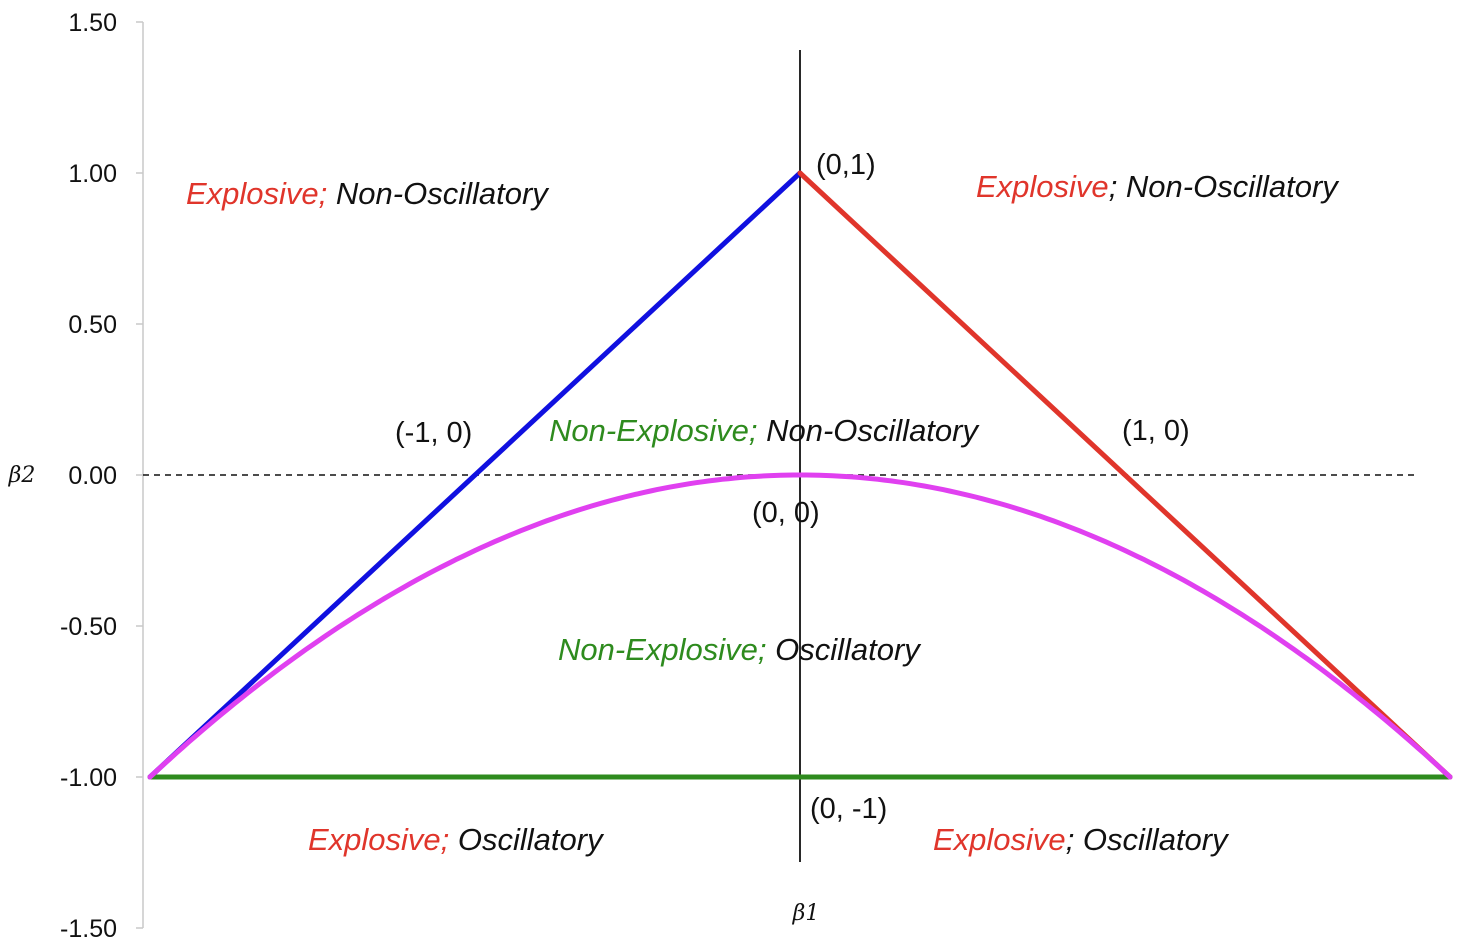 This screenshot has width=1480, height=950. I want to click on y-tick-label: -1.00, so click(88, 778).